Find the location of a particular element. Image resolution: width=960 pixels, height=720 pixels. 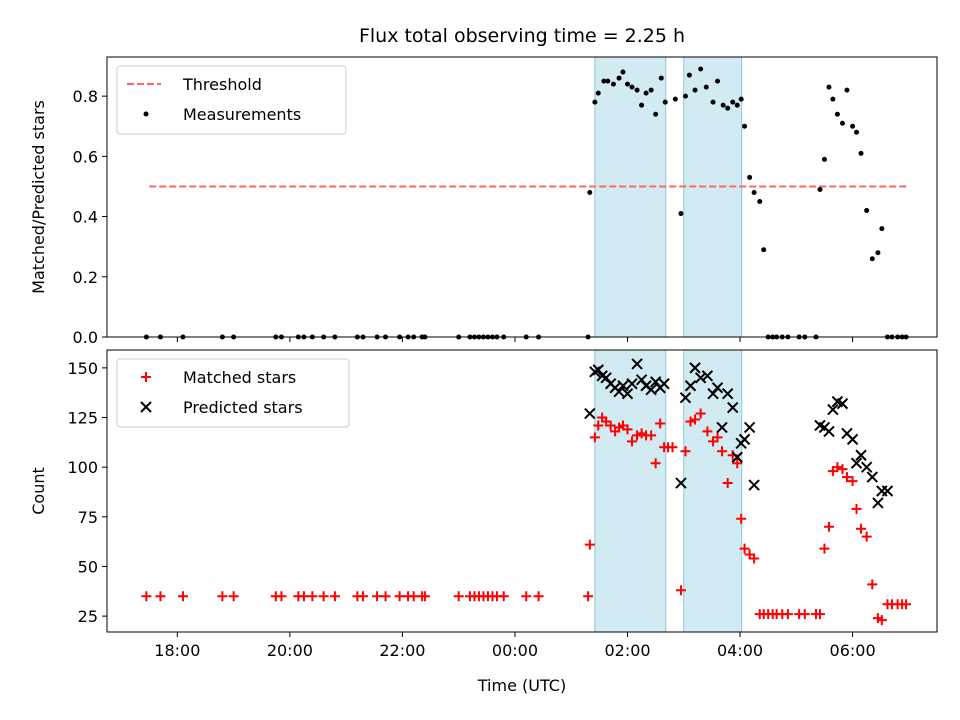

legend-label: Threshold is located at coordinates (222, 84).